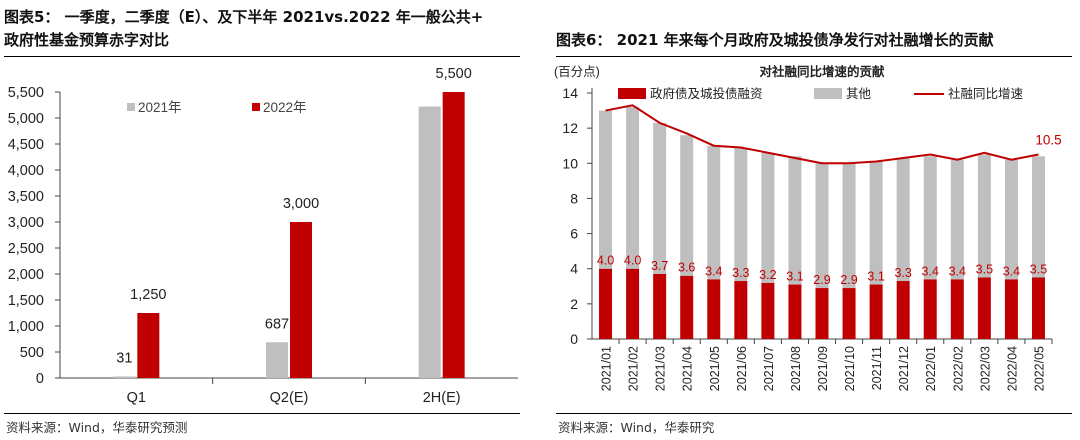  Describe the element at coordinates (850, 368) in the screenshot. I see `x-category-label: 2021/10` at that location.